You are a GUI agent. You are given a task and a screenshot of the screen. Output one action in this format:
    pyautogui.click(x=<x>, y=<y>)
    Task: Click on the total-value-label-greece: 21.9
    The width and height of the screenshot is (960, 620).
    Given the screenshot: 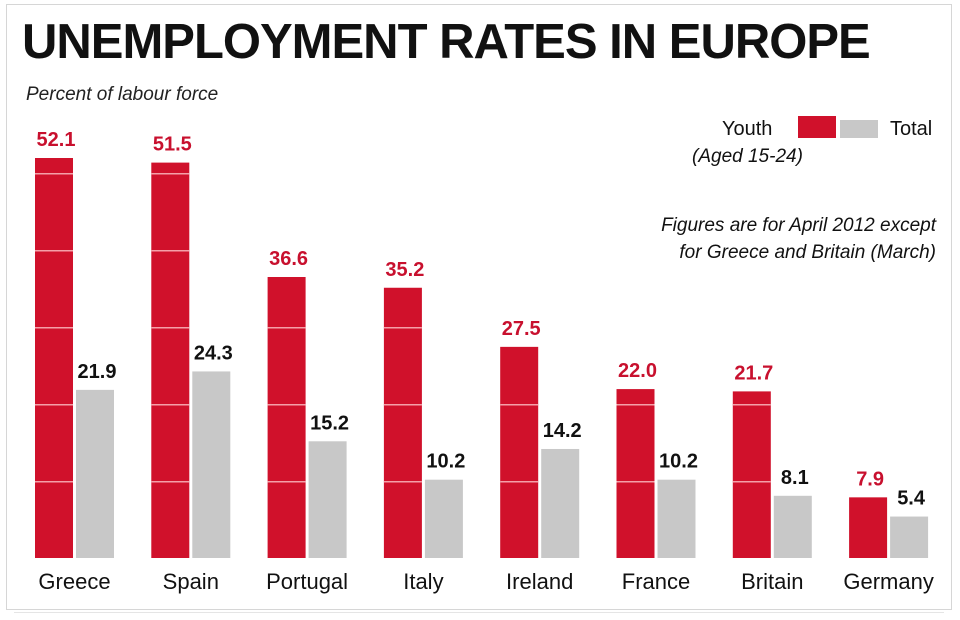 What is the action you would take?
    pyautogui.click(x=97, y=372)
    